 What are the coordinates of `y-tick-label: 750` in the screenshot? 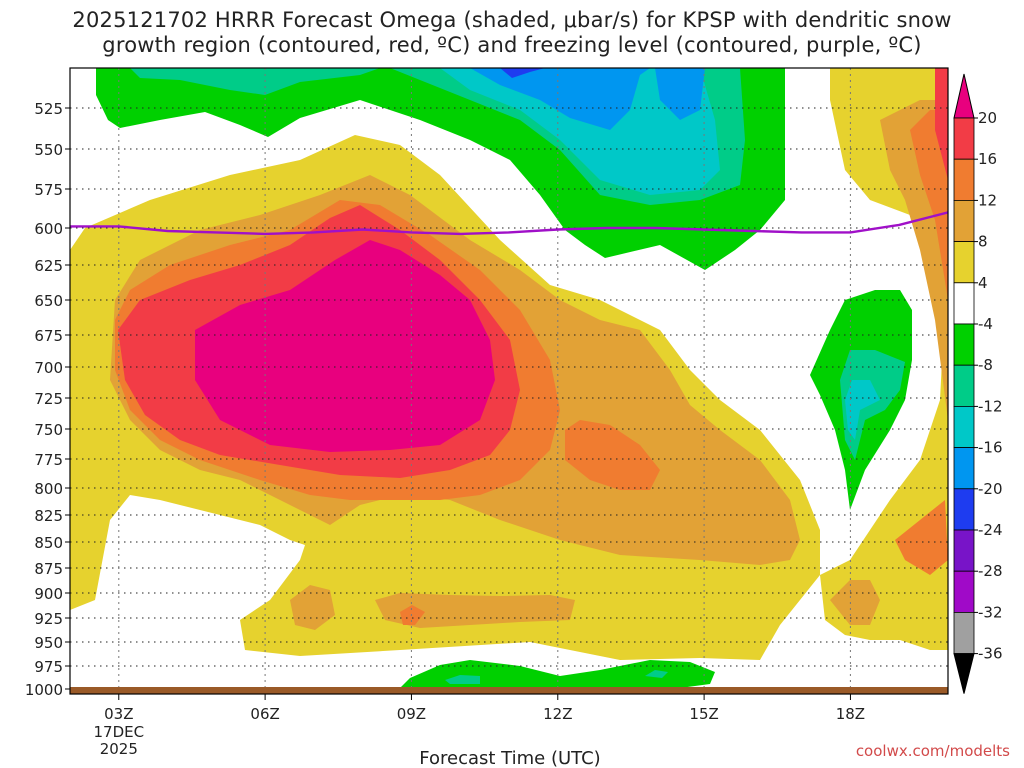 It's located at (48, 430).